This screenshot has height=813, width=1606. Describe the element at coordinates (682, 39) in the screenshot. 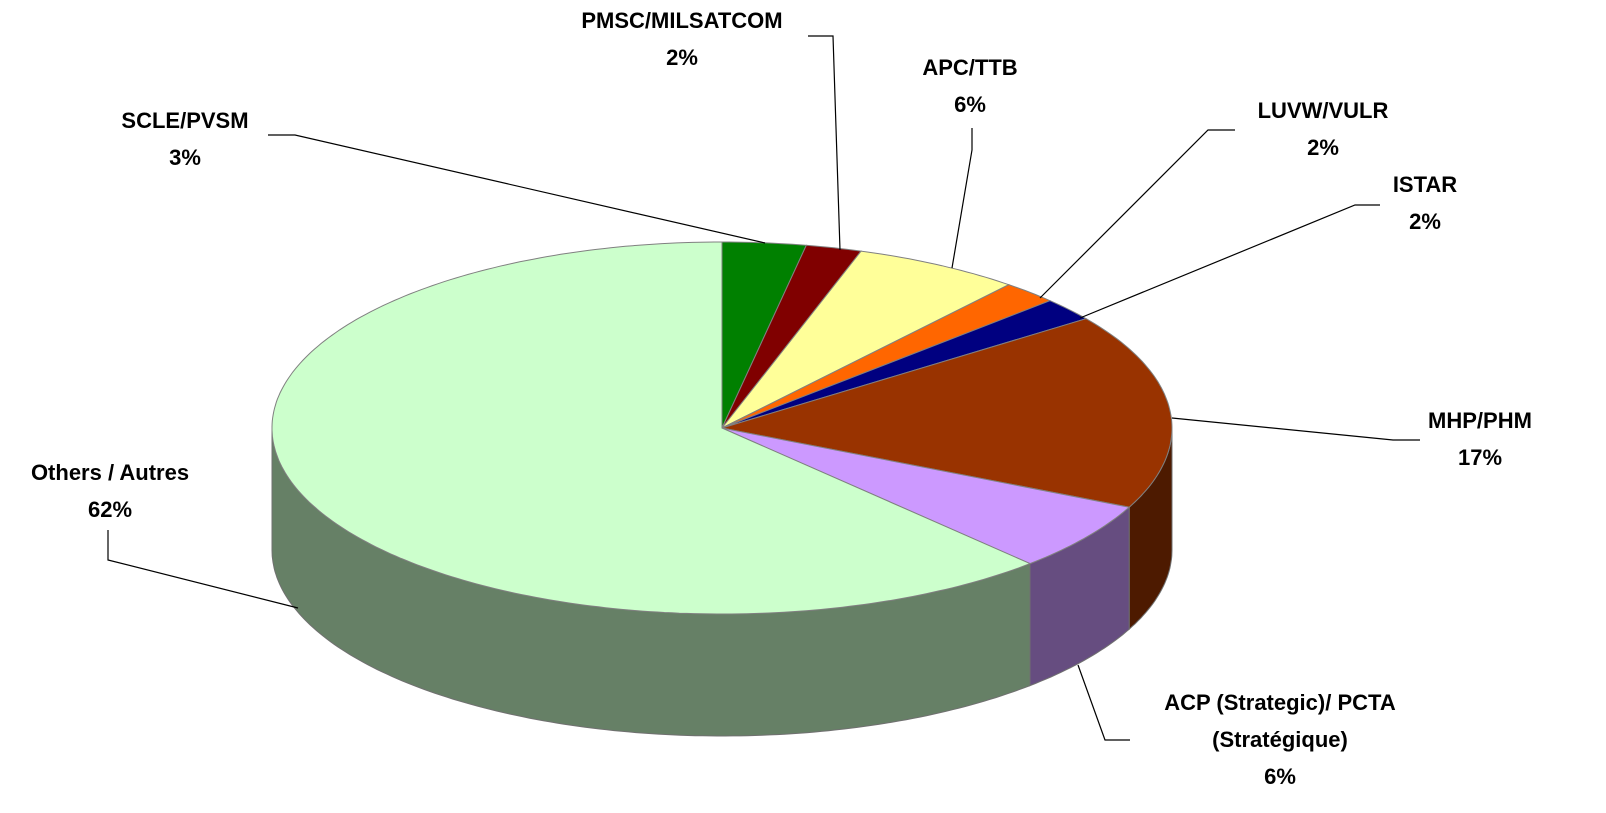

I see `data-label: PMSC/MILSATCOM 2%` at that location.